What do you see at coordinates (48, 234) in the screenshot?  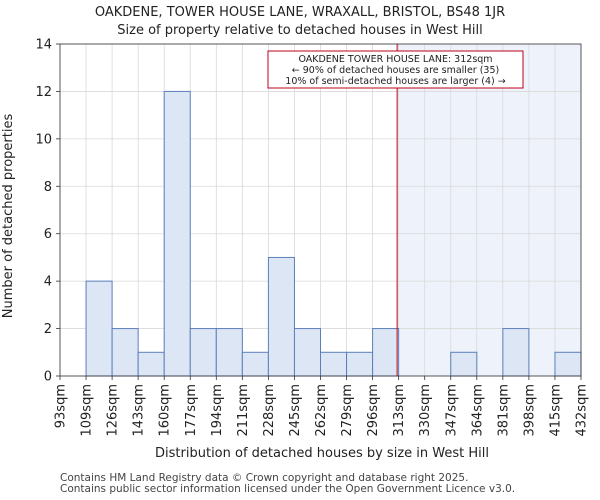 I see `y-tick-label: 6` at bounding box center [48, 234].